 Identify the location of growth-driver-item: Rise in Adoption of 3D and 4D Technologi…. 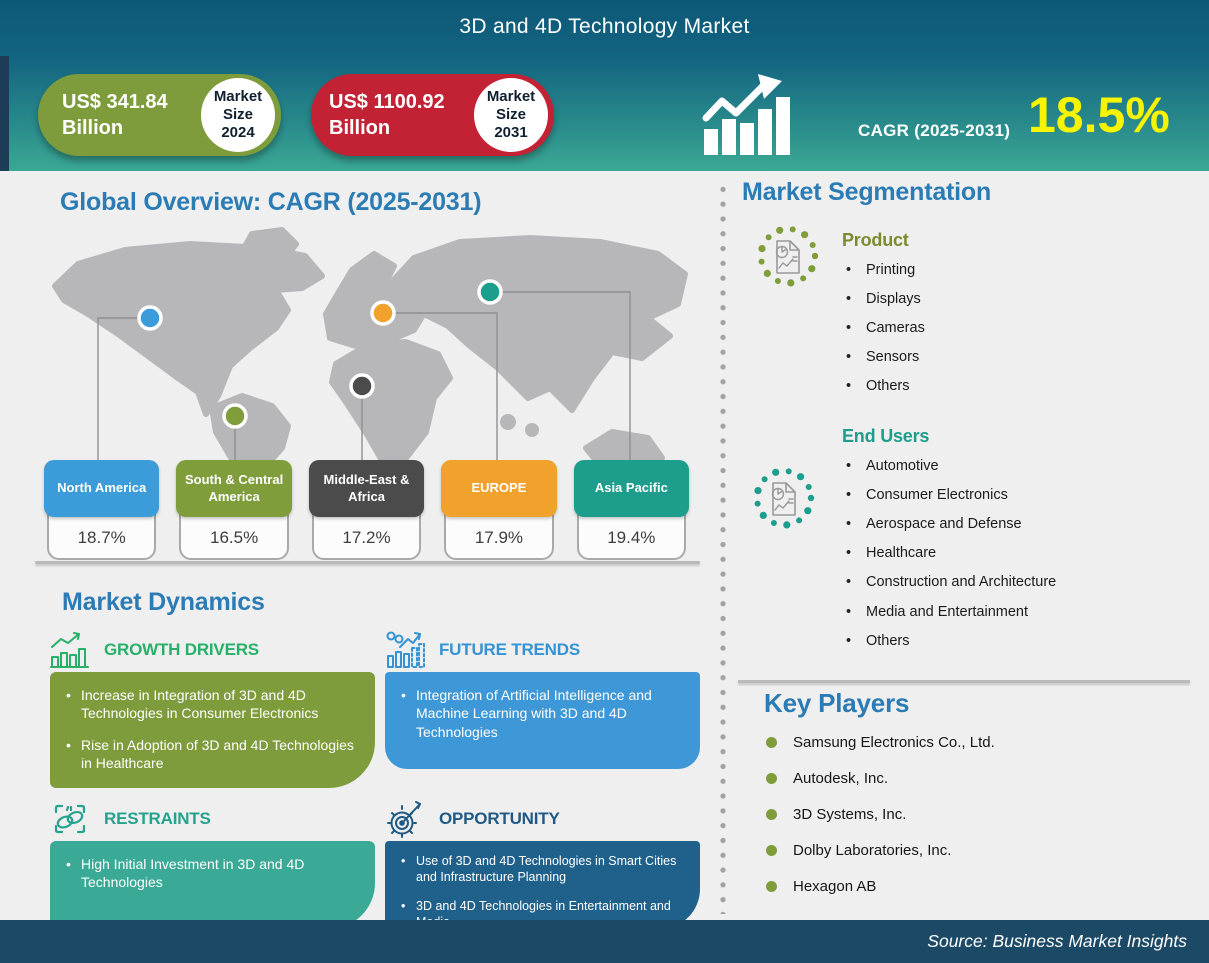
(212, 754).